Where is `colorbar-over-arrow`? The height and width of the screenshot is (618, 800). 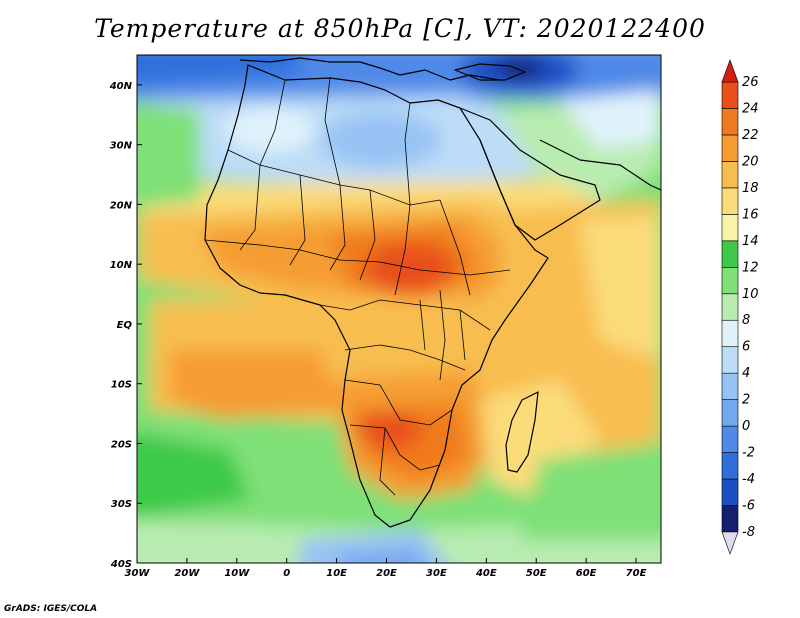 colorbar-over-arrow is located at coordinates (730, 71).